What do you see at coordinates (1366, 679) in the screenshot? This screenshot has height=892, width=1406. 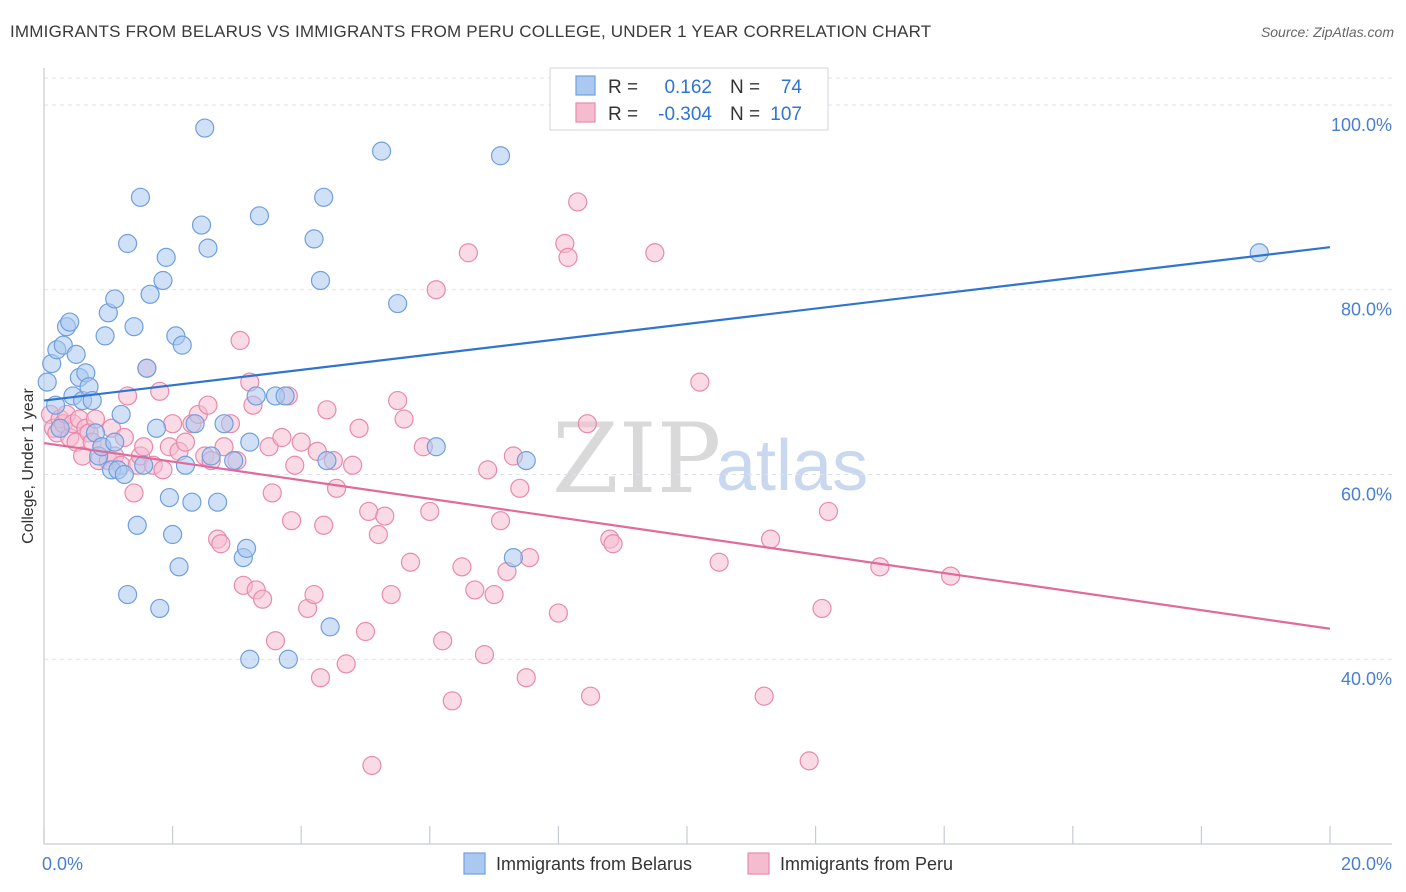 I see `y-tick-label: 40.0%` at bounding box center [1366, 679].